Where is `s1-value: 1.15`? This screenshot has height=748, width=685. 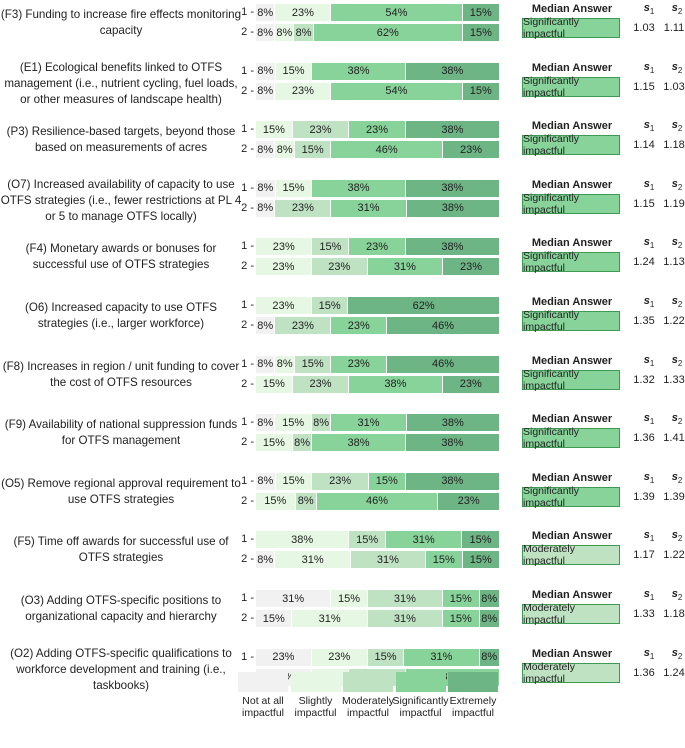
s1-value: 1.15 is located at coordinates (644, 86).